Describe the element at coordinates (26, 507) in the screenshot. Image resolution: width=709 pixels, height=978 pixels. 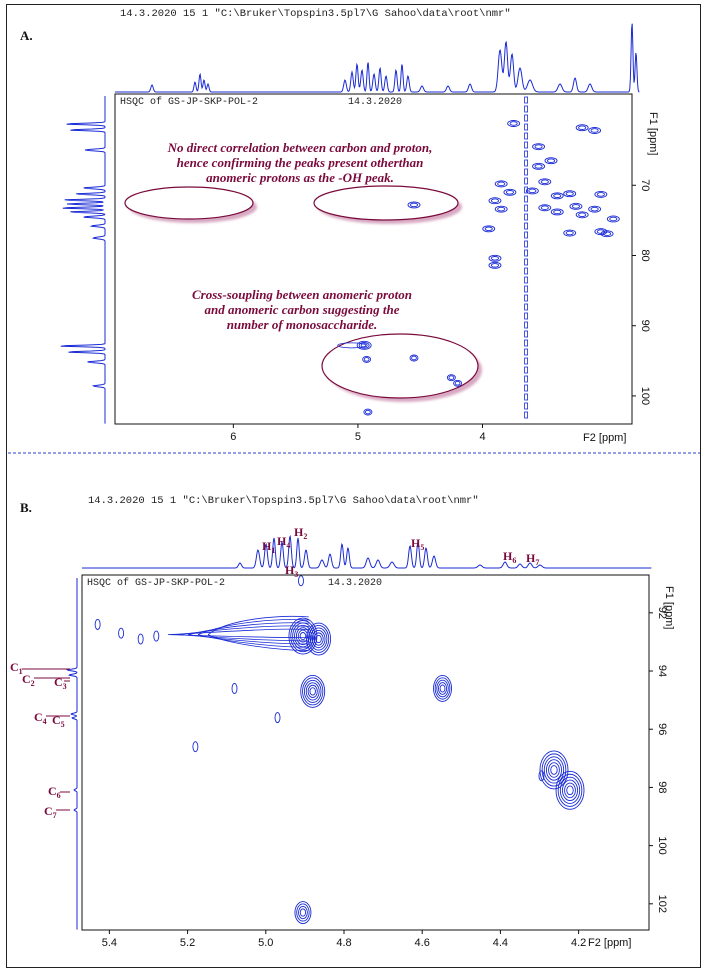
I see `panel-b-label: B.` at that location.